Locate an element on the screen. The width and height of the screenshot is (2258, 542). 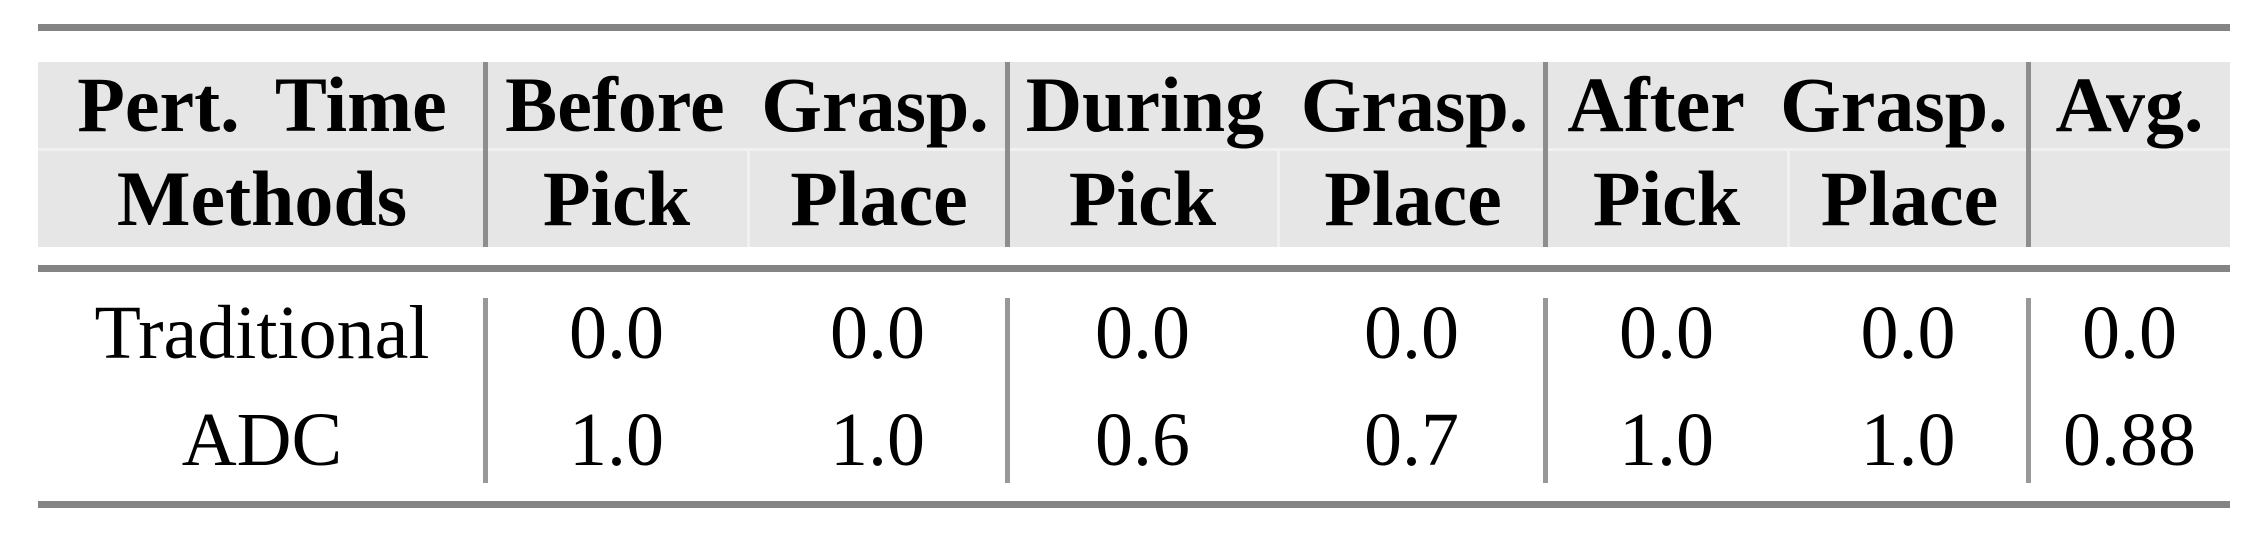
divider-body-methods-before is located at coordinates (485, 390).